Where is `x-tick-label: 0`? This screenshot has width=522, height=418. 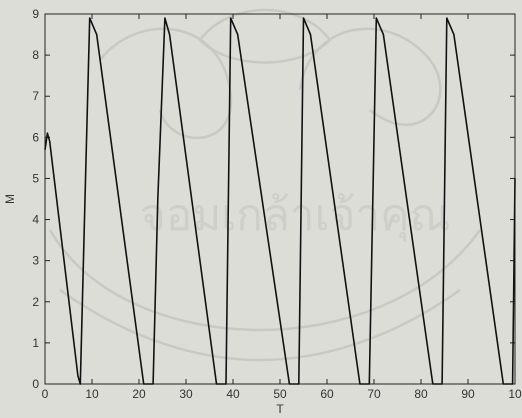
x-tick-label: 0 is located at coordinates (45, 394).